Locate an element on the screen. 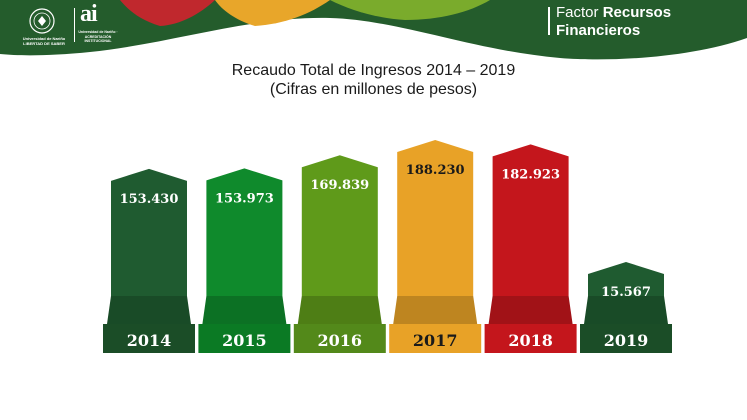 The height and width of the screenshot is (420, 747). category-label-2019: 2019 is located at coordinates (626, 340).